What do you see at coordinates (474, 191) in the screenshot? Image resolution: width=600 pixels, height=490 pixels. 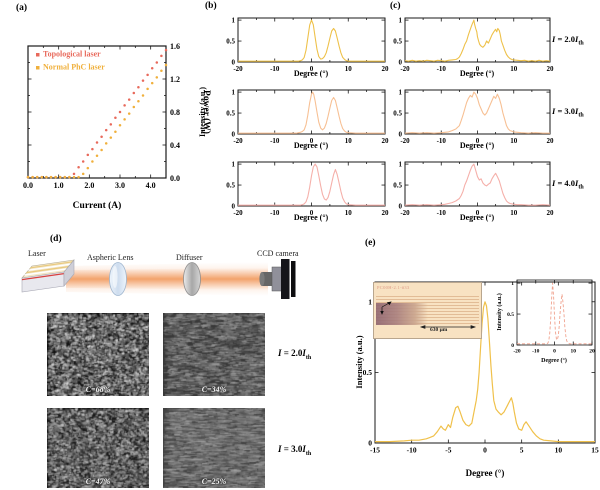 I see `chart-farfield-c3: -20 -10 0 10 20 0 0.5 1 Degree (°)` at bounding box center [474, 191].